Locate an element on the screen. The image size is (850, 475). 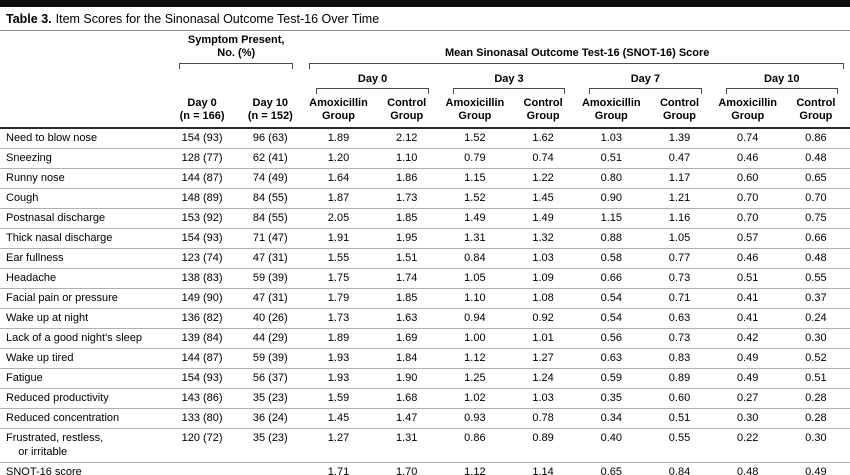
row-value: 1.22 is located at coordinates (543, 178).